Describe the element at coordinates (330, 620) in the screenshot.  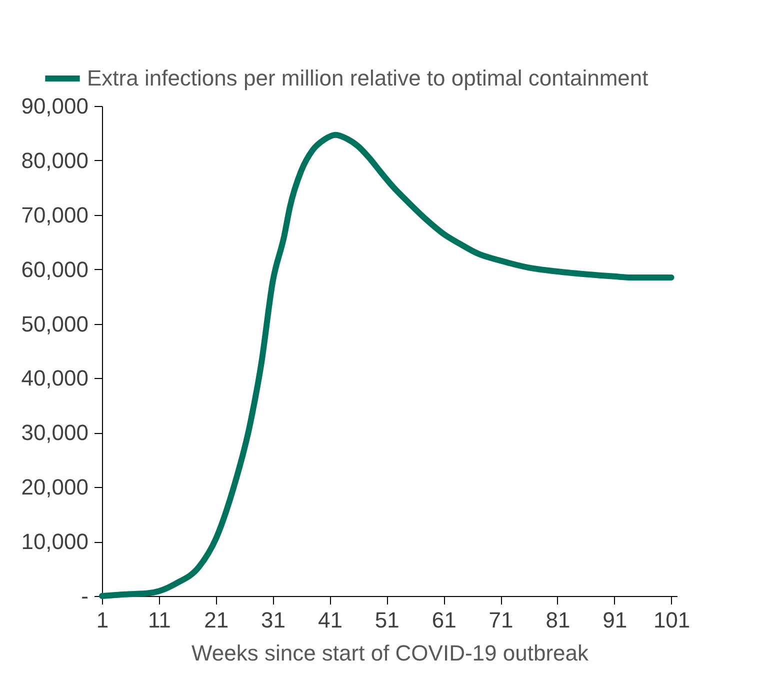
I see `x-tick-label: 41` at that location.